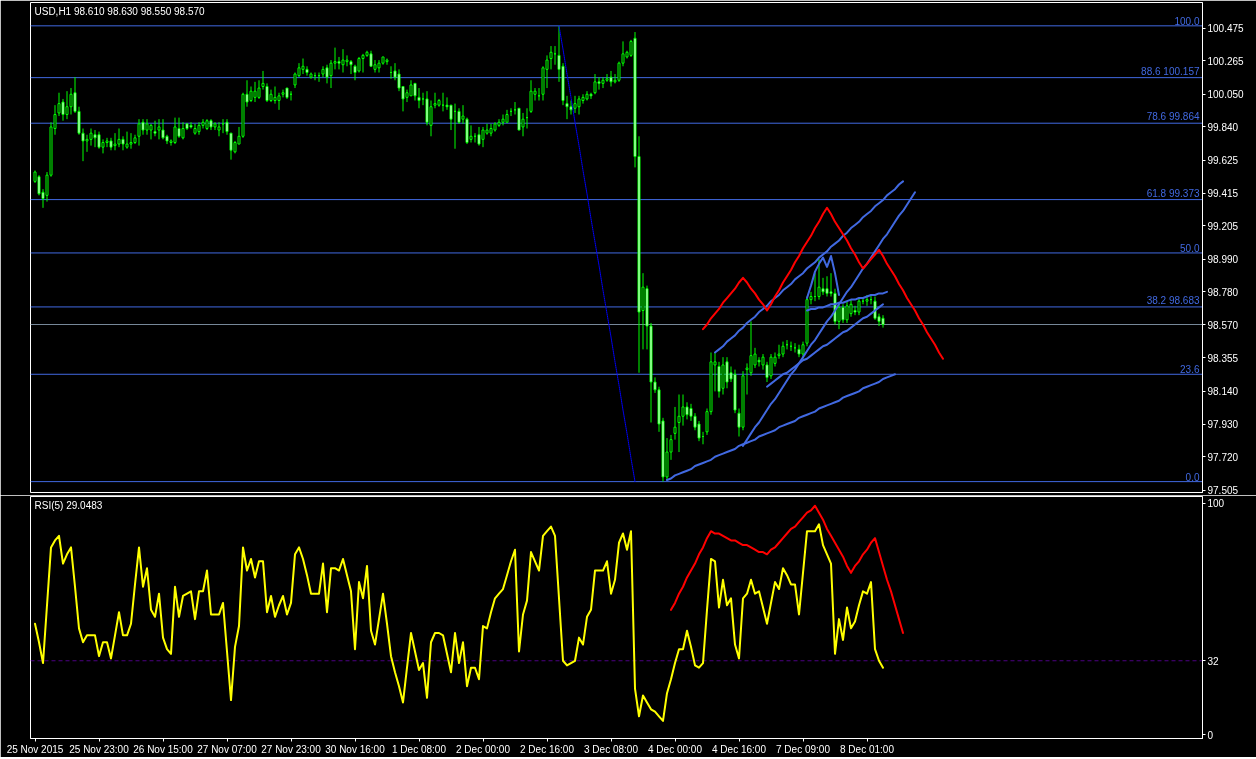 The width and height of the screenshot is (1256, 759). I want to click on y-tick-label: 100, so click(1216, 504).